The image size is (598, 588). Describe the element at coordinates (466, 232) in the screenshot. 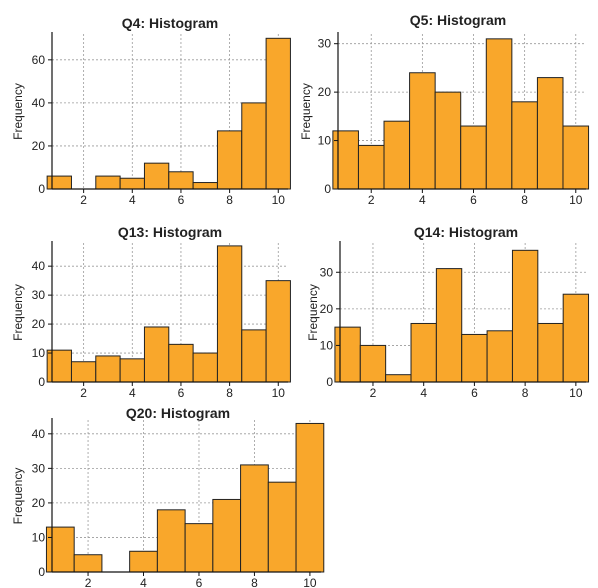

I see `chart-title: Q14: Histogram` at that location.